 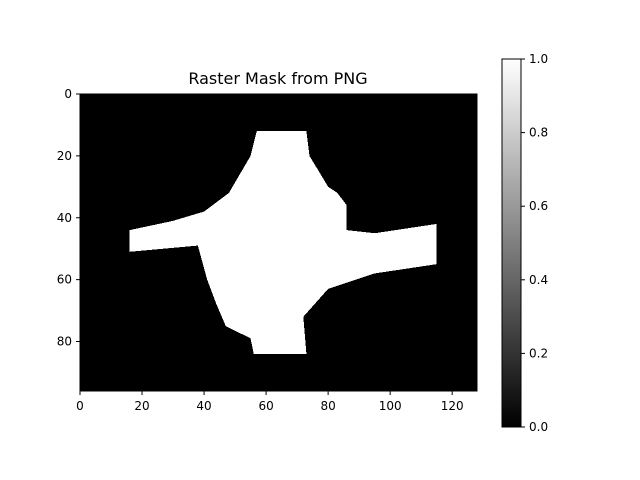 I want to click on chart-title: Raster Mask from PNG, so click(x=277, y=78).